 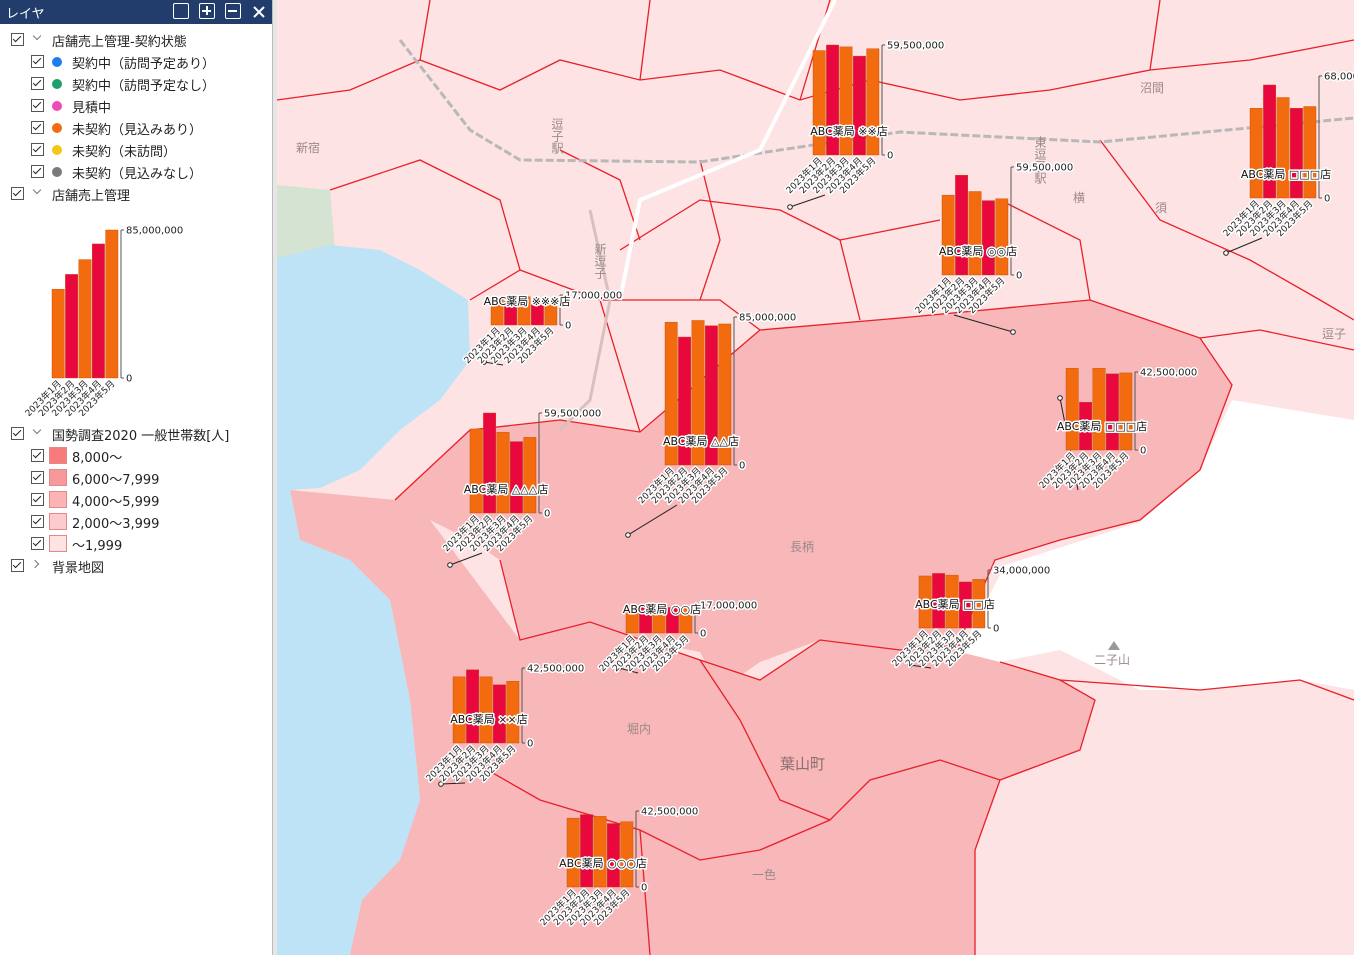 I want to click on splitter, so click(x=275, y=477).